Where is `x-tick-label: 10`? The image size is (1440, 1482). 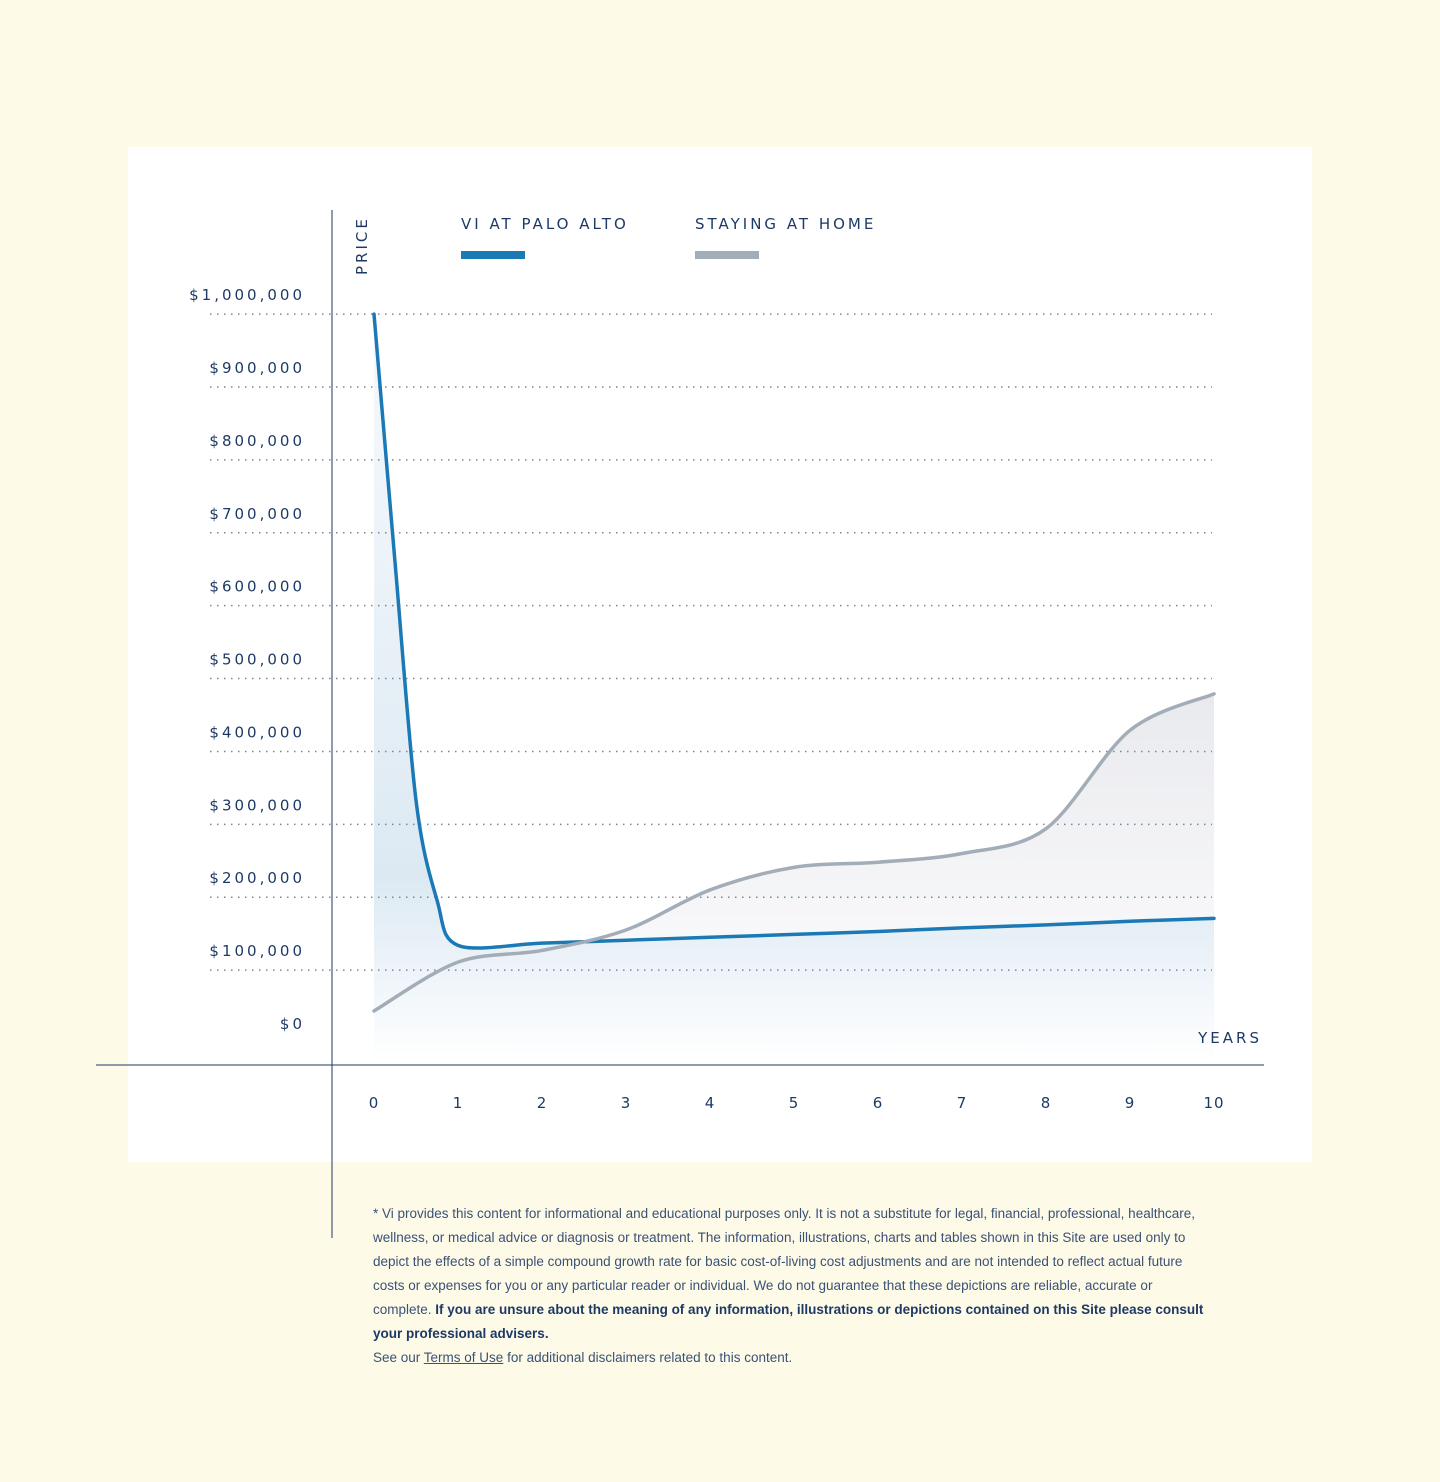 x-tick-label: 10 is located at coordinates (1213, 1103).